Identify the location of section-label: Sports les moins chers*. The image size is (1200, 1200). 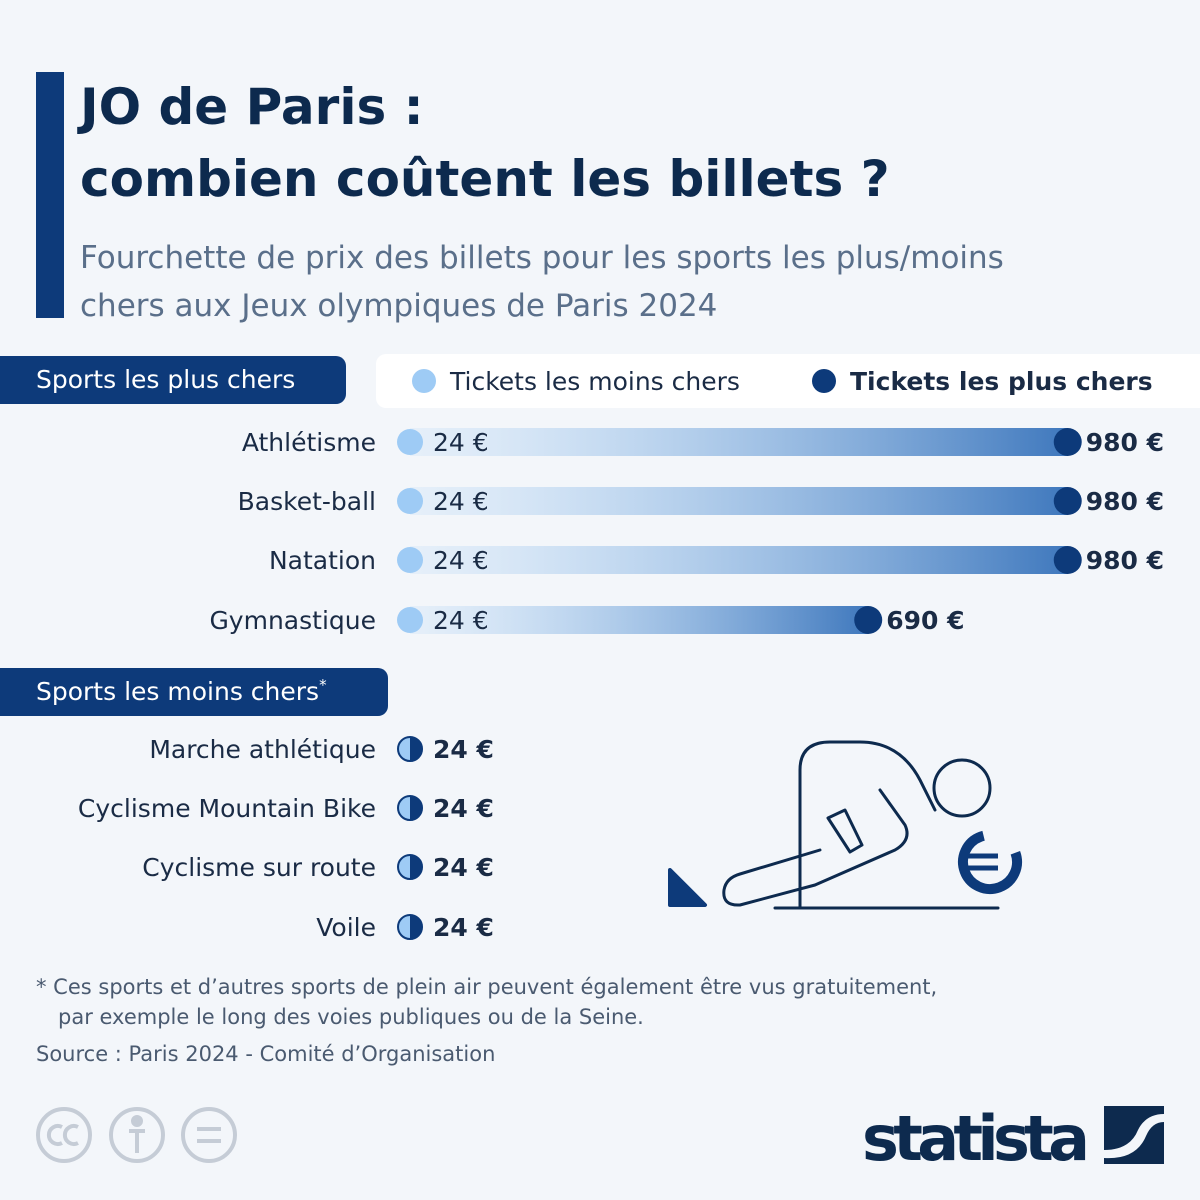
(181, 691).